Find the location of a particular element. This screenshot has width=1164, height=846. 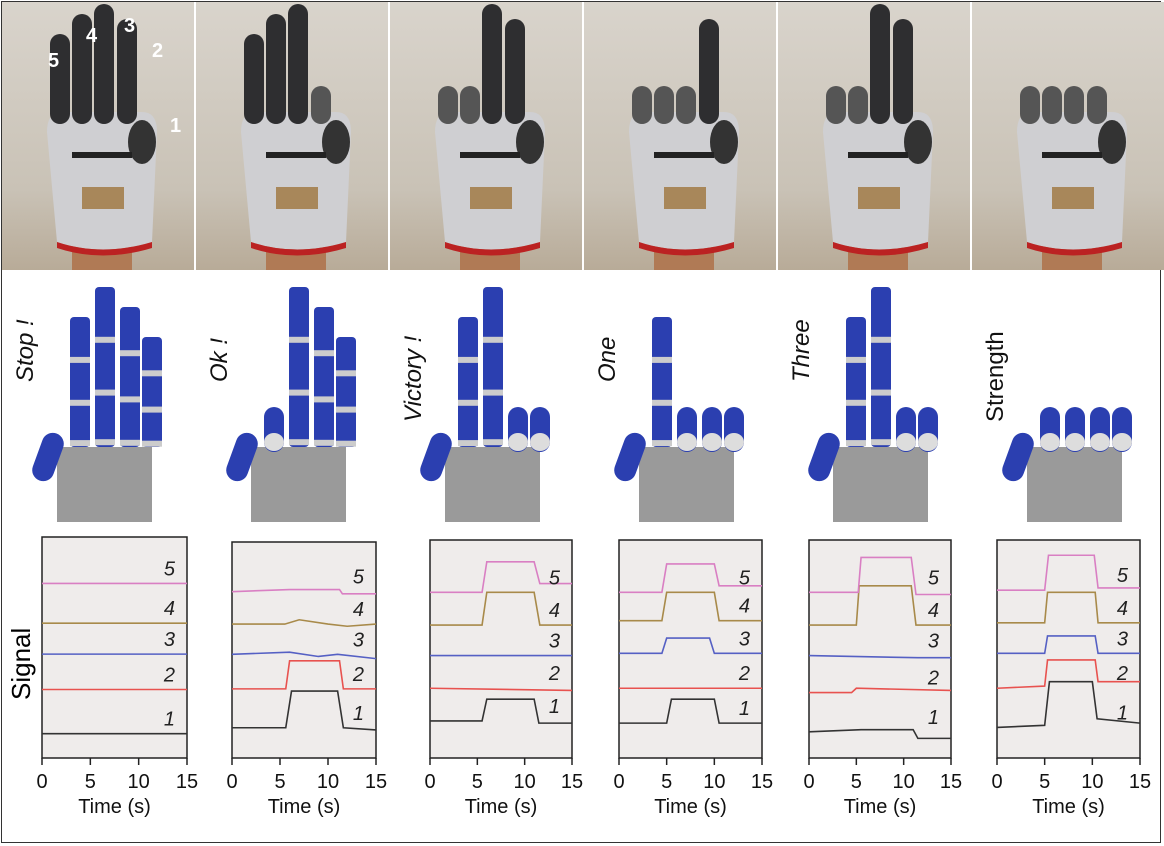

signal-chart-1: 1 2 3 4 5 0 5 10 15 Time (s) is located at coordinates (117, 677).